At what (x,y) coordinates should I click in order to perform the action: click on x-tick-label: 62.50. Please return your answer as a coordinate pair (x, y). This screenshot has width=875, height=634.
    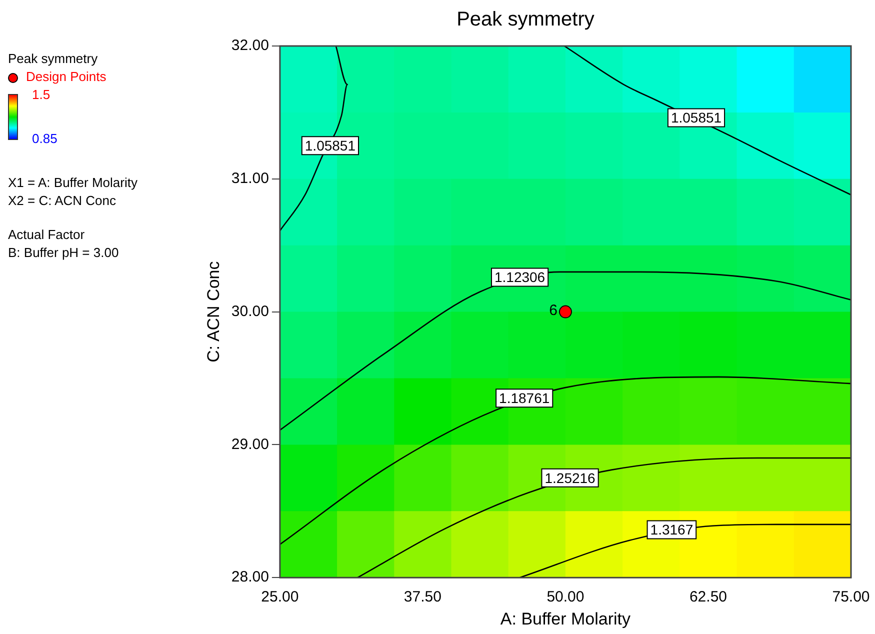
    Looking at the image, I should click on (708, 597).